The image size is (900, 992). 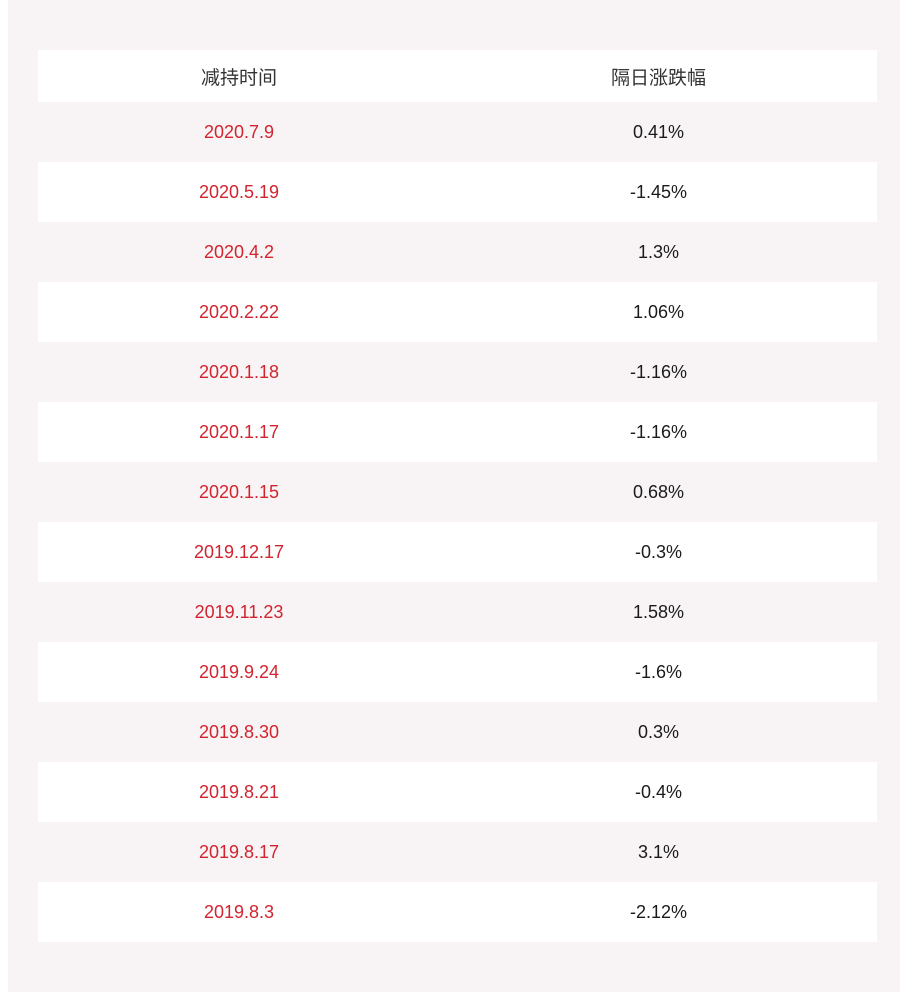 What do you see at coordinates (457, 912) in the screenshot?
I see `table-row: 2019.8.3 -2.12%` at bounding box center [457, 912].